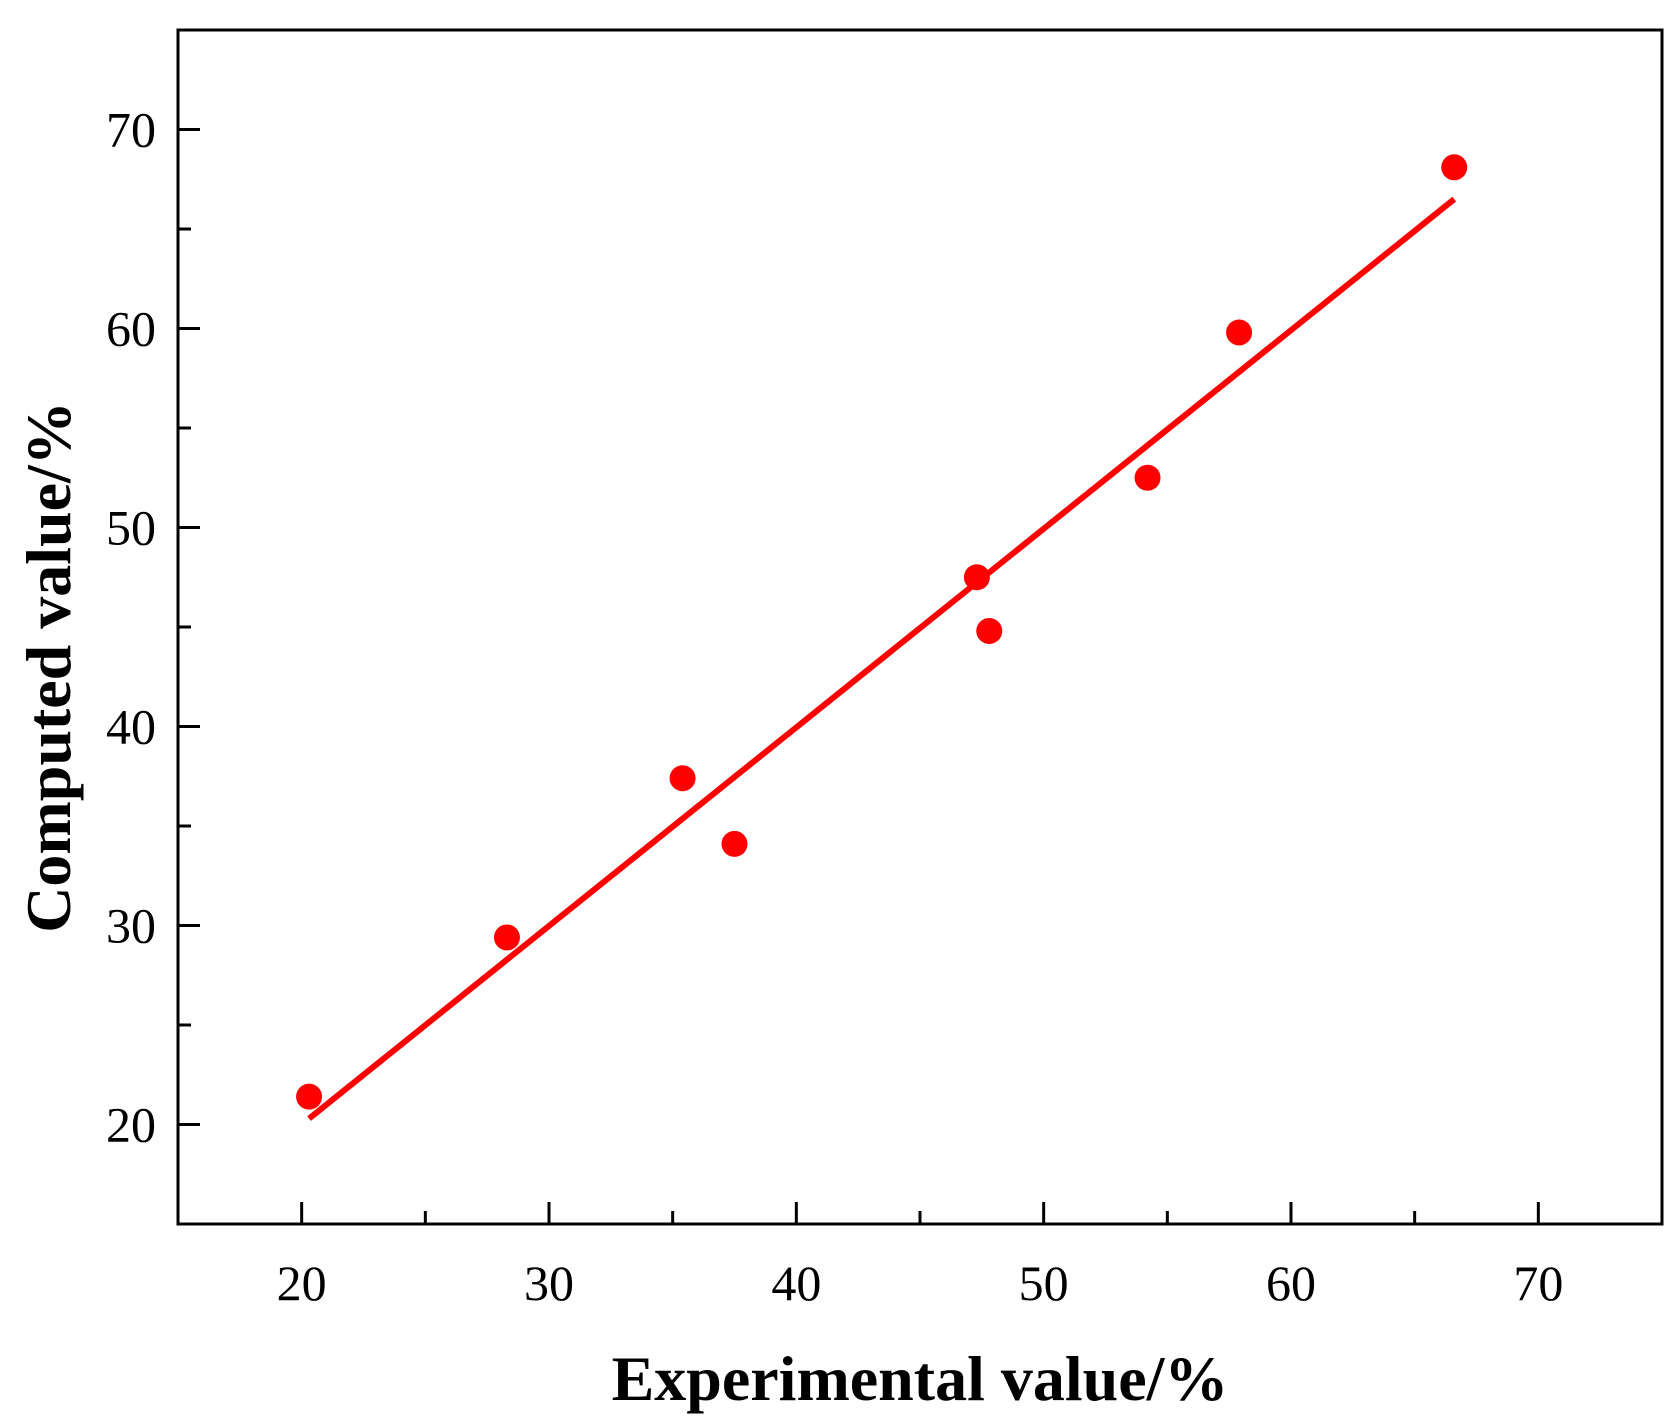 The image size is (1679, 1426). Describe the element at coordinates (131, 329) in the screenshot. I see `y-tick-label: 60` at that location.